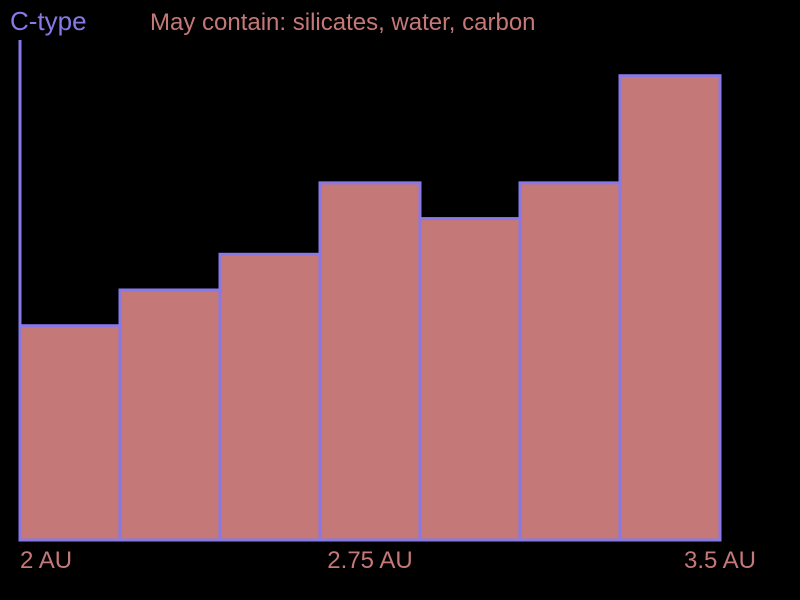  I want to click on chart-subtitle: May contain: silicates, water, carbon, so click(343, 22).